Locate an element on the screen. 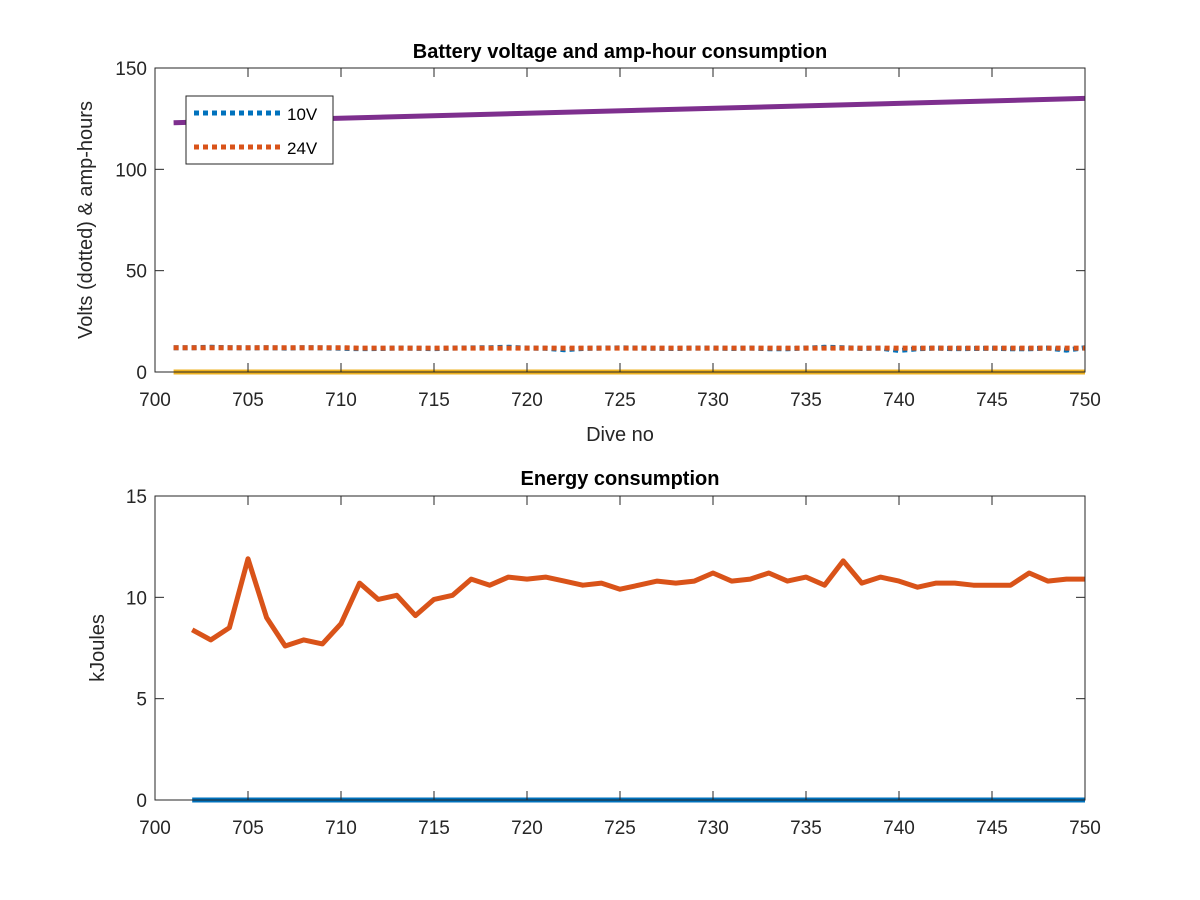 The image size is (1200, 900). y-axis-label: kJoules is located at coordinates (98, 648).